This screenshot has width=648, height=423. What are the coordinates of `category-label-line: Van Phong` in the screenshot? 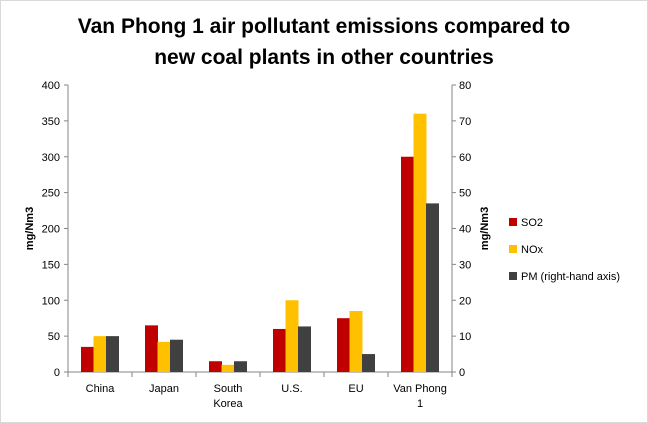 It's located at (420, 389).